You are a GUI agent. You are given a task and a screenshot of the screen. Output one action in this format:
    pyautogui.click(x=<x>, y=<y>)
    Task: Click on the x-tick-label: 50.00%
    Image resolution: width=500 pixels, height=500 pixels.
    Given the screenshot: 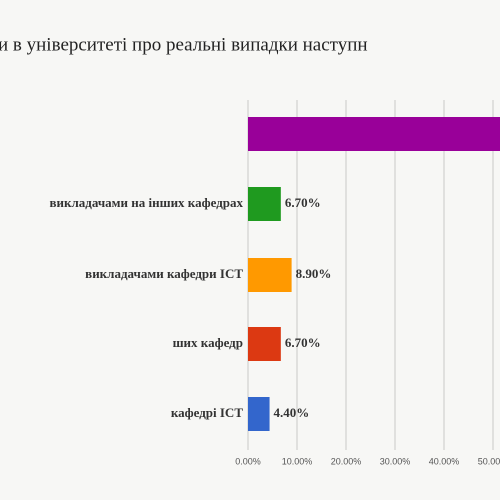 What is the action you would take?
    pyautogui.click(x=489, y=461)
    